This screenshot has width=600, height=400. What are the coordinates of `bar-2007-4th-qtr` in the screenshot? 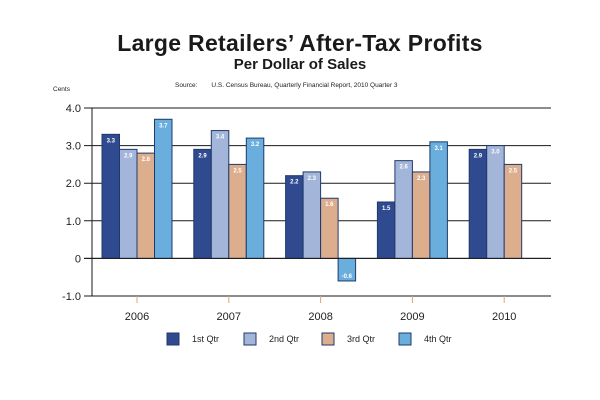 It's located at (255, 198).